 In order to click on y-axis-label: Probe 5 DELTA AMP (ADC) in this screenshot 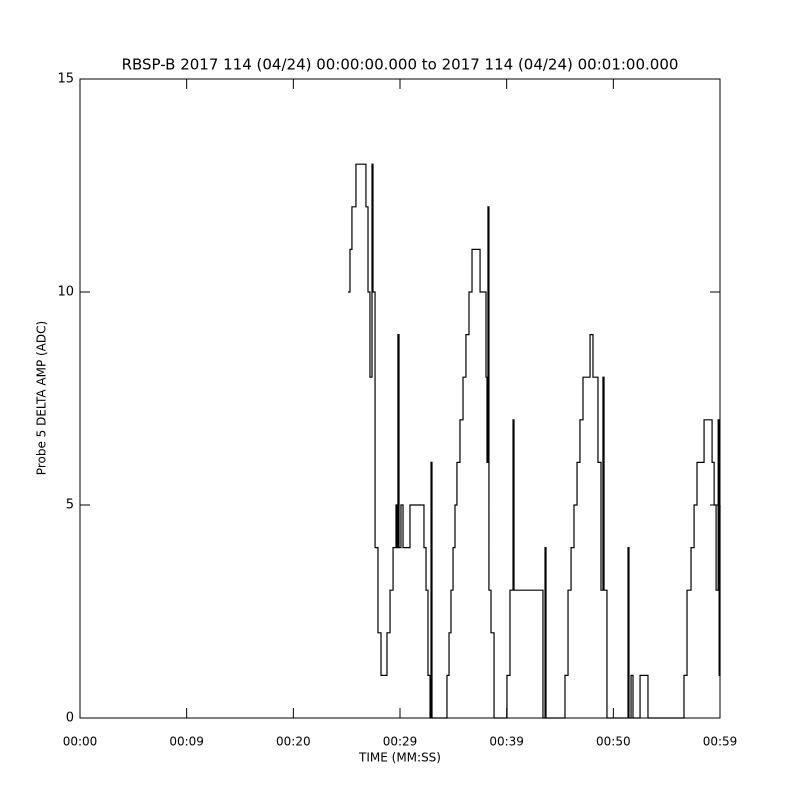, I will do `click(42, 398)`.